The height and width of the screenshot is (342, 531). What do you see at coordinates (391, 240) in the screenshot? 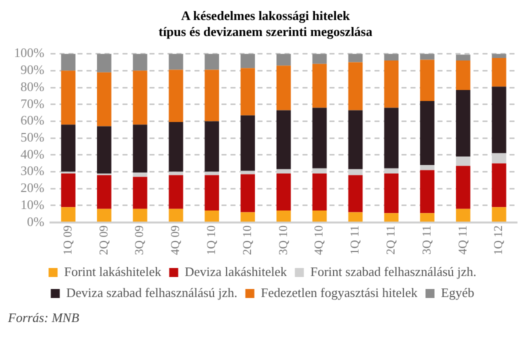
I see `x-tick-label: 2Q 11` at bounding box center [391, 240].